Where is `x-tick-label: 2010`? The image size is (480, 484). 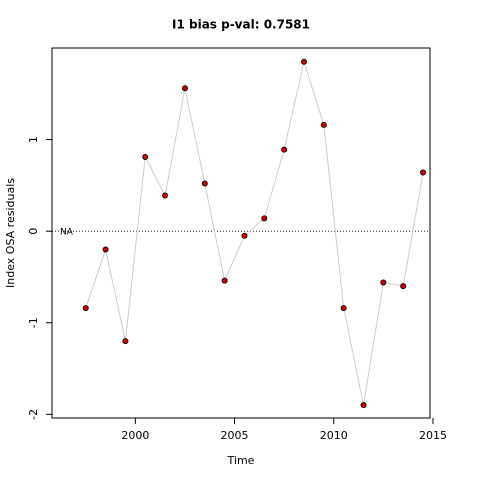
x-tick-label: 2010 is located at coordinates (334, 435).